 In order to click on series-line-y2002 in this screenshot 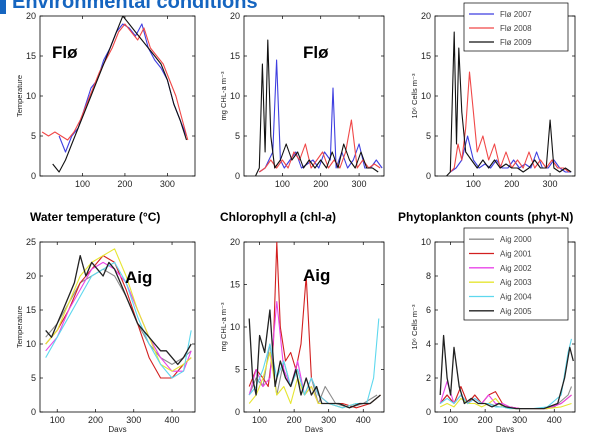, I will do `click(118, 316)`.